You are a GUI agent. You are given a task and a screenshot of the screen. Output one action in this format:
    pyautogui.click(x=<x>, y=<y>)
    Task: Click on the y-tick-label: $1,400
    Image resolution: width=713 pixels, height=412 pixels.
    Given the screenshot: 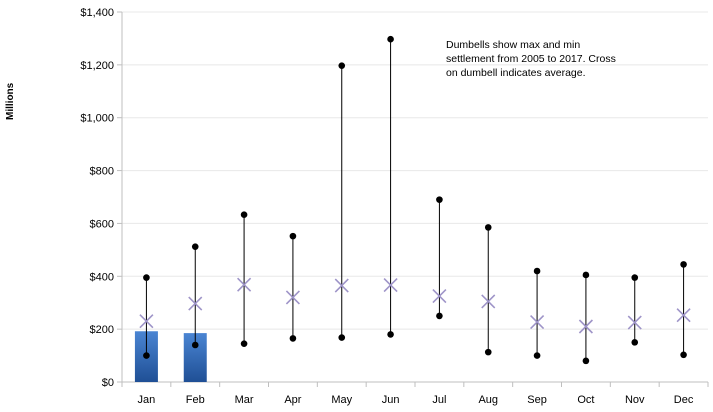 What is the action you would take?
    pyautogui.click(x=97, y=13)
    